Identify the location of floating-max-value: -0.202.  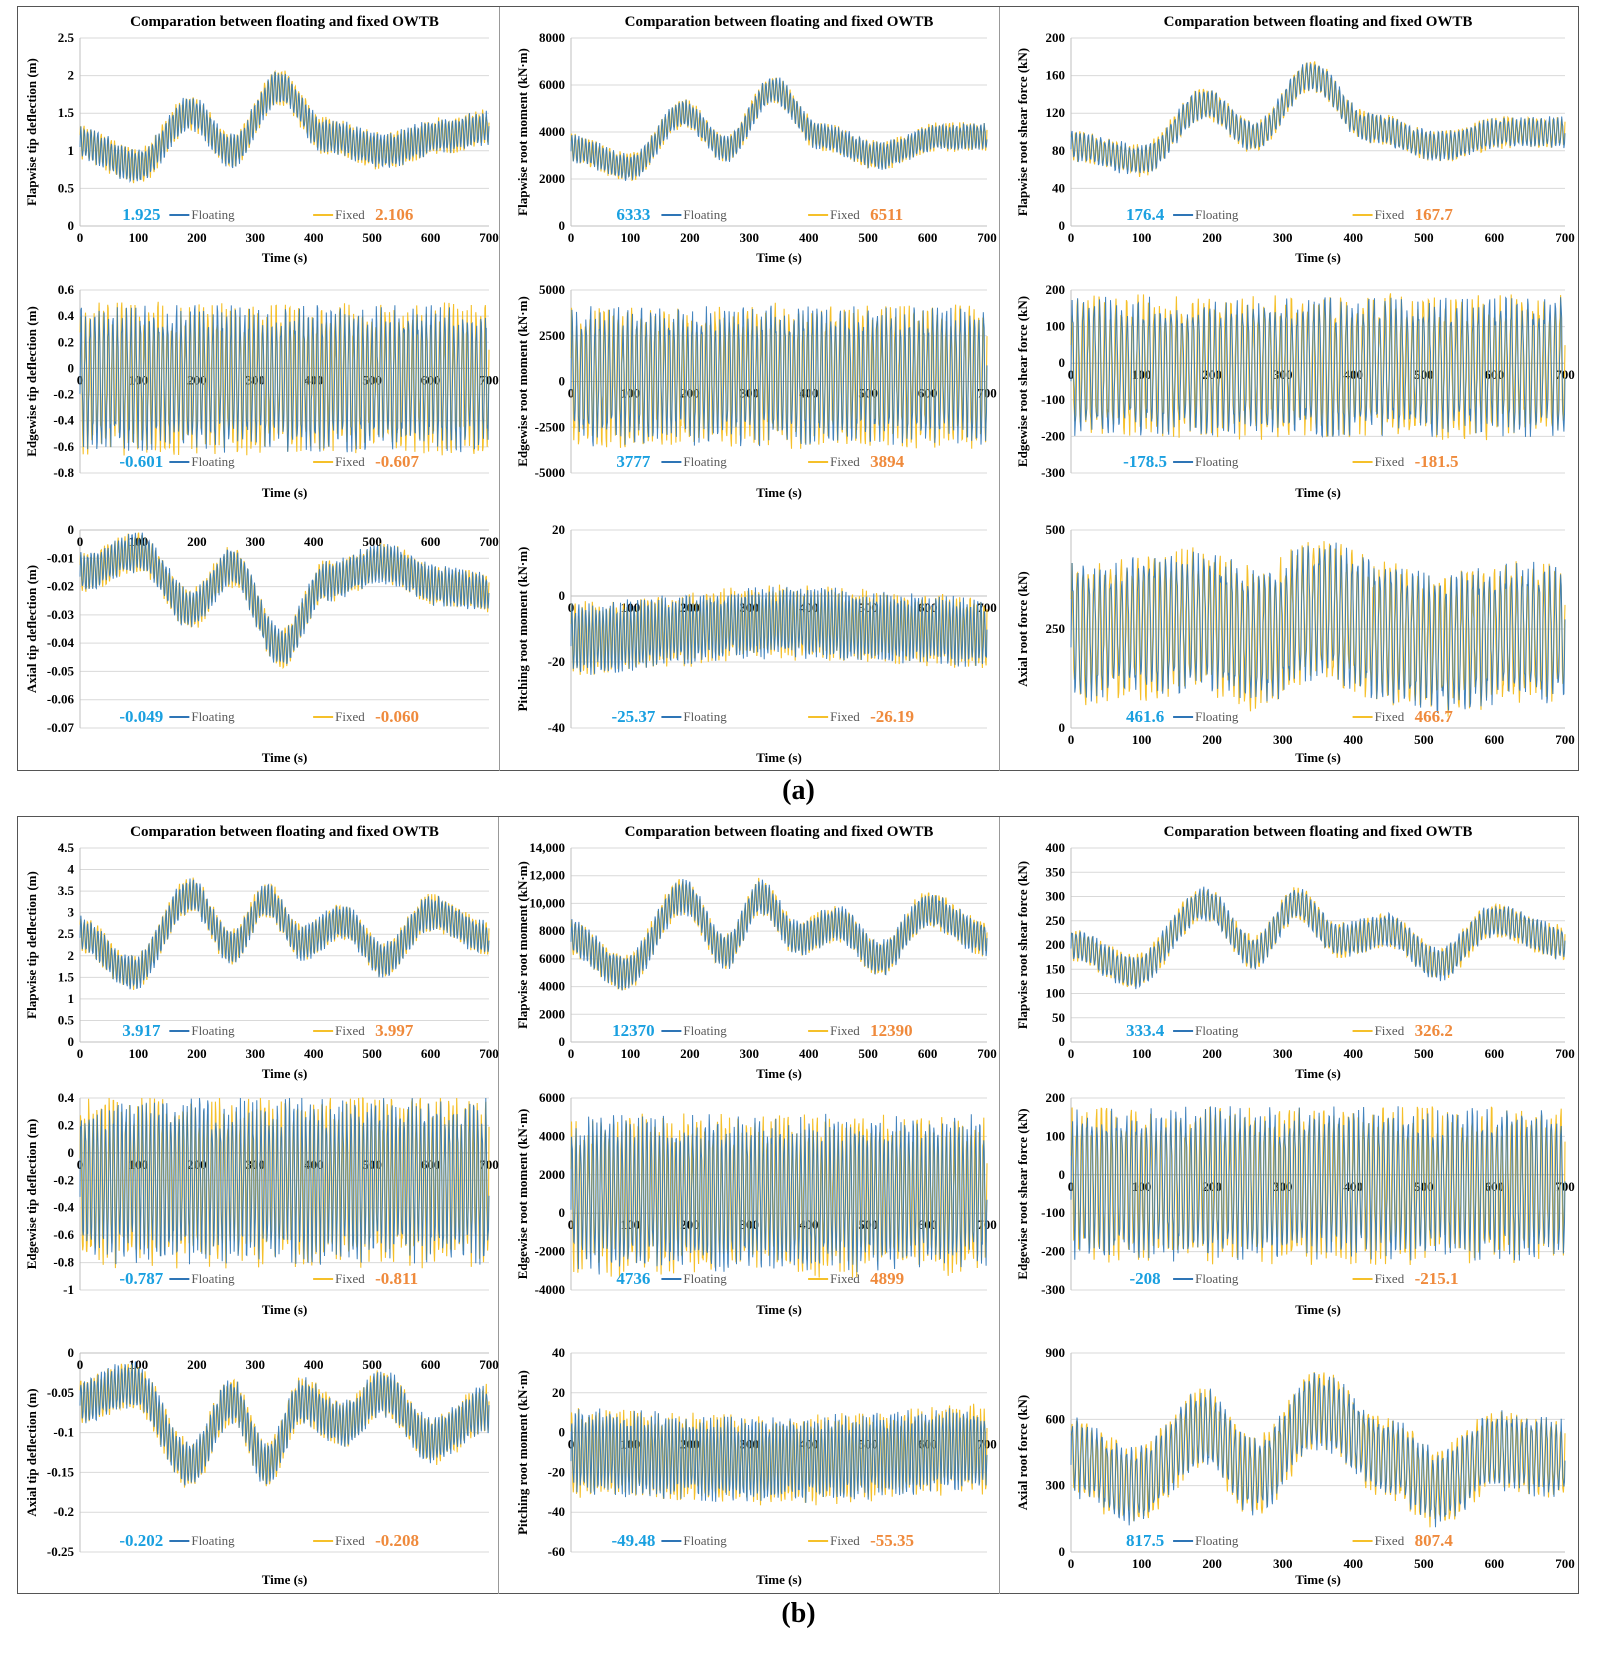
(141, 1540).